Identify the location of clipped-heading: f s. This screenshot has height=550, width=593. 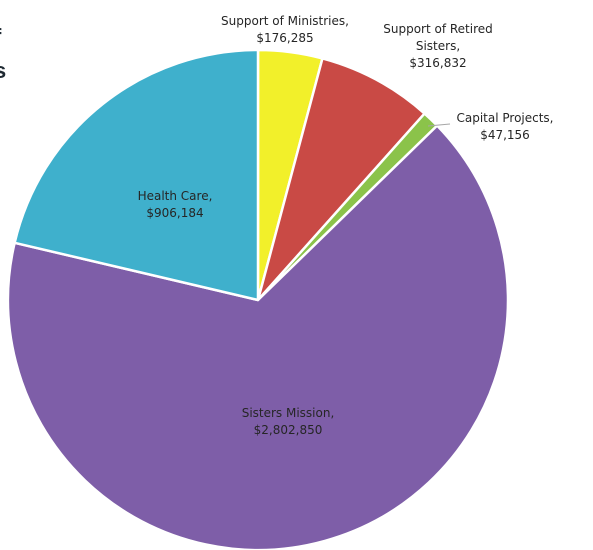
(6, 60).